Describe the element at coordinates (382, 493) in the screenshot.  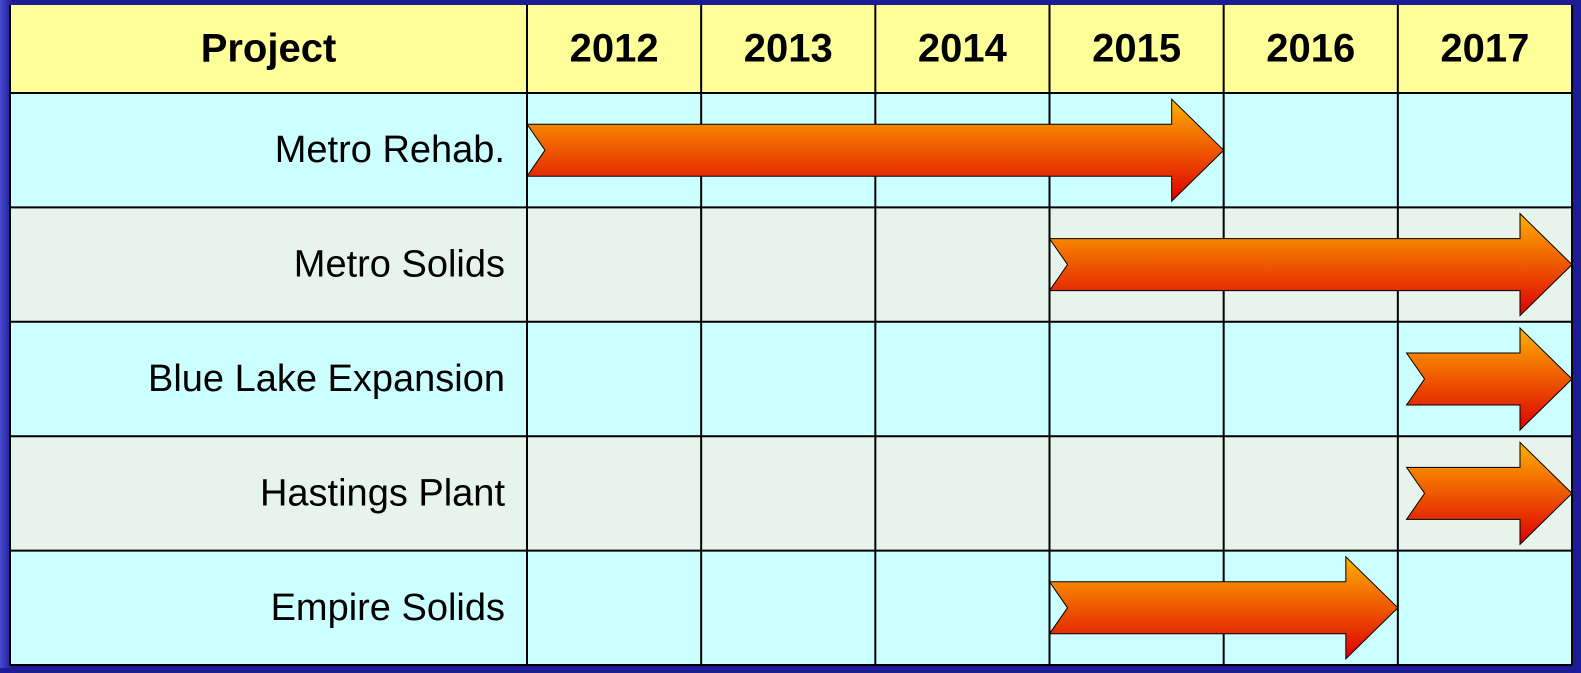
I see `project-label: Hastings Plant` at that location.